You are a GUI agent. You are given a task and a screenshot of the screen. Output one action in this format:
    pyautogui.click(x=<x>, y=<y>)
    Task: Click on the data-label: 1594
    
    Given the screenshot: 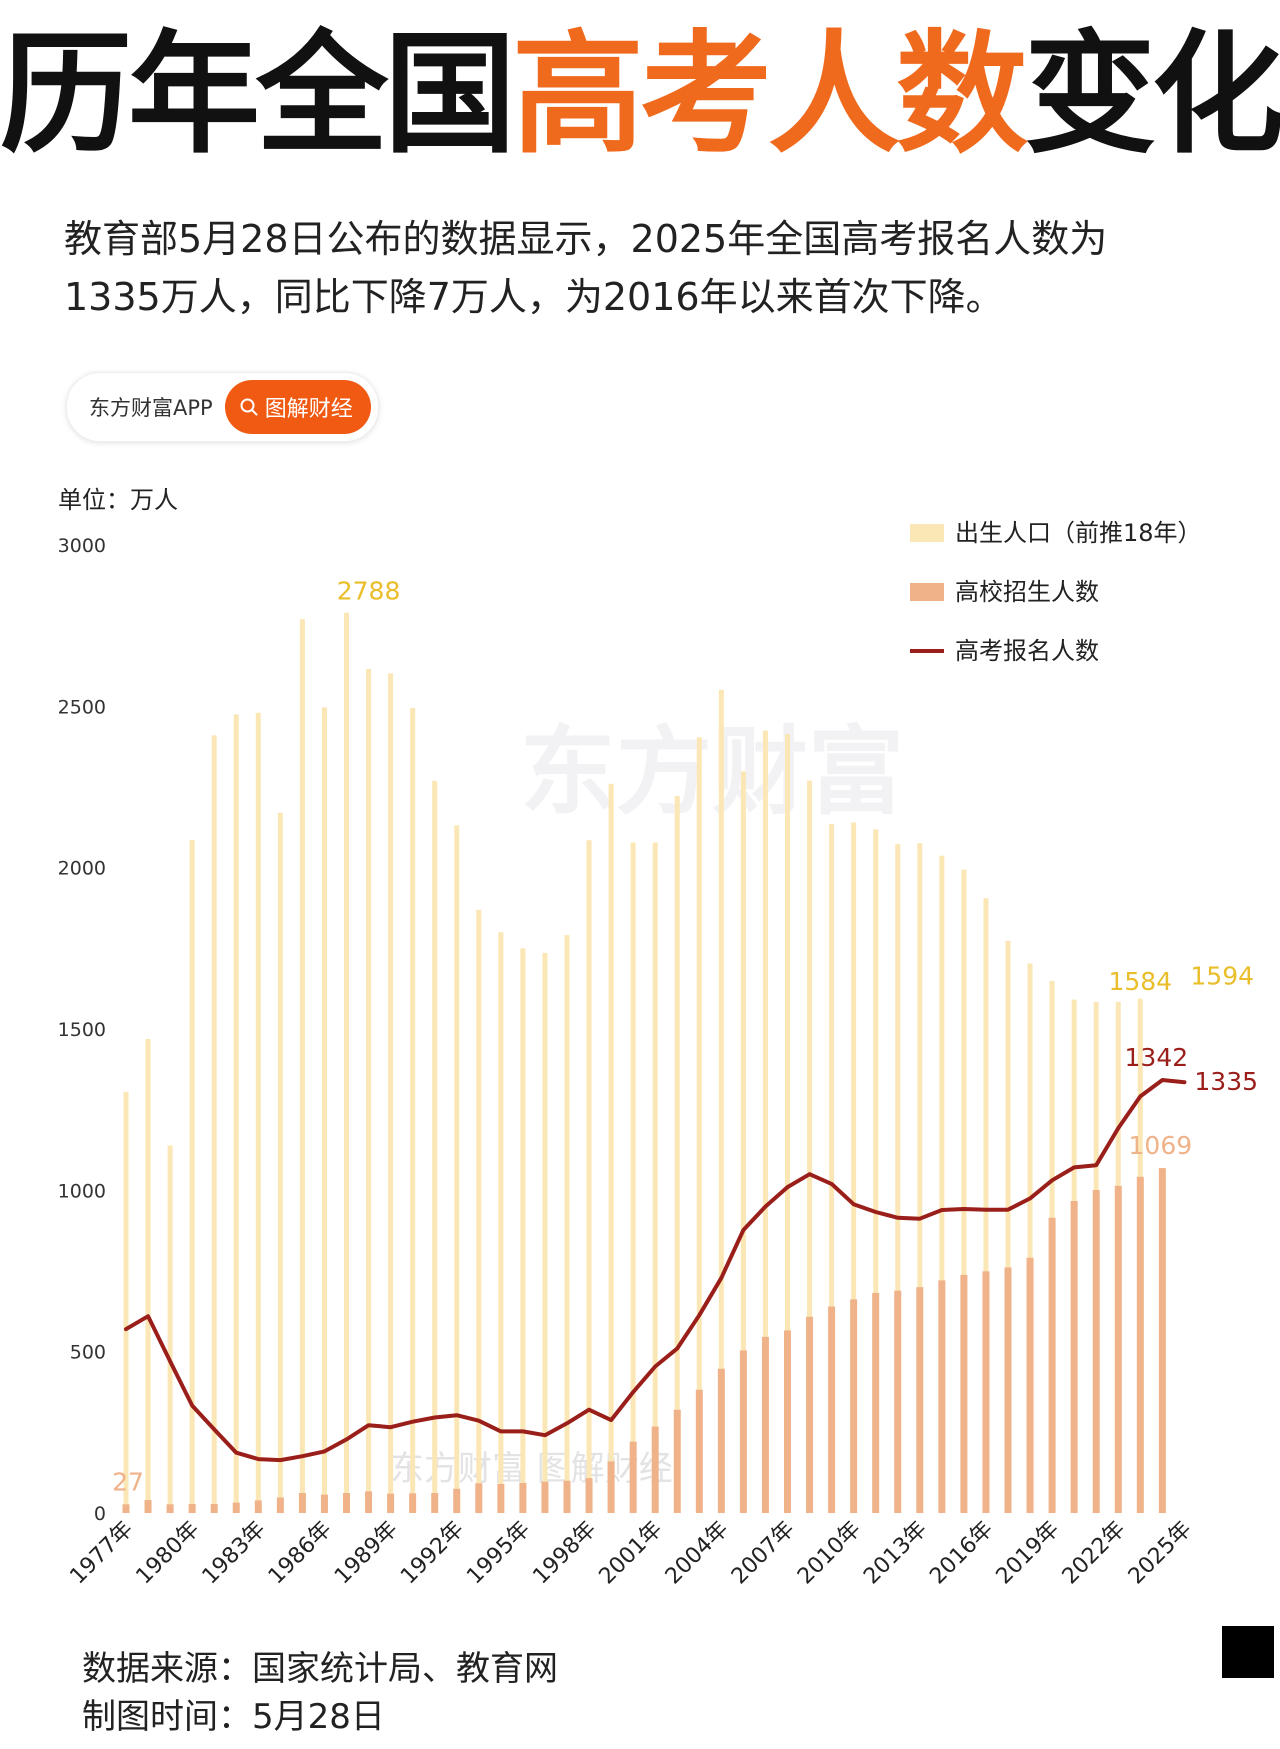 What is the action you would take?
    pyautogui.click(x=1222, y=976)
    